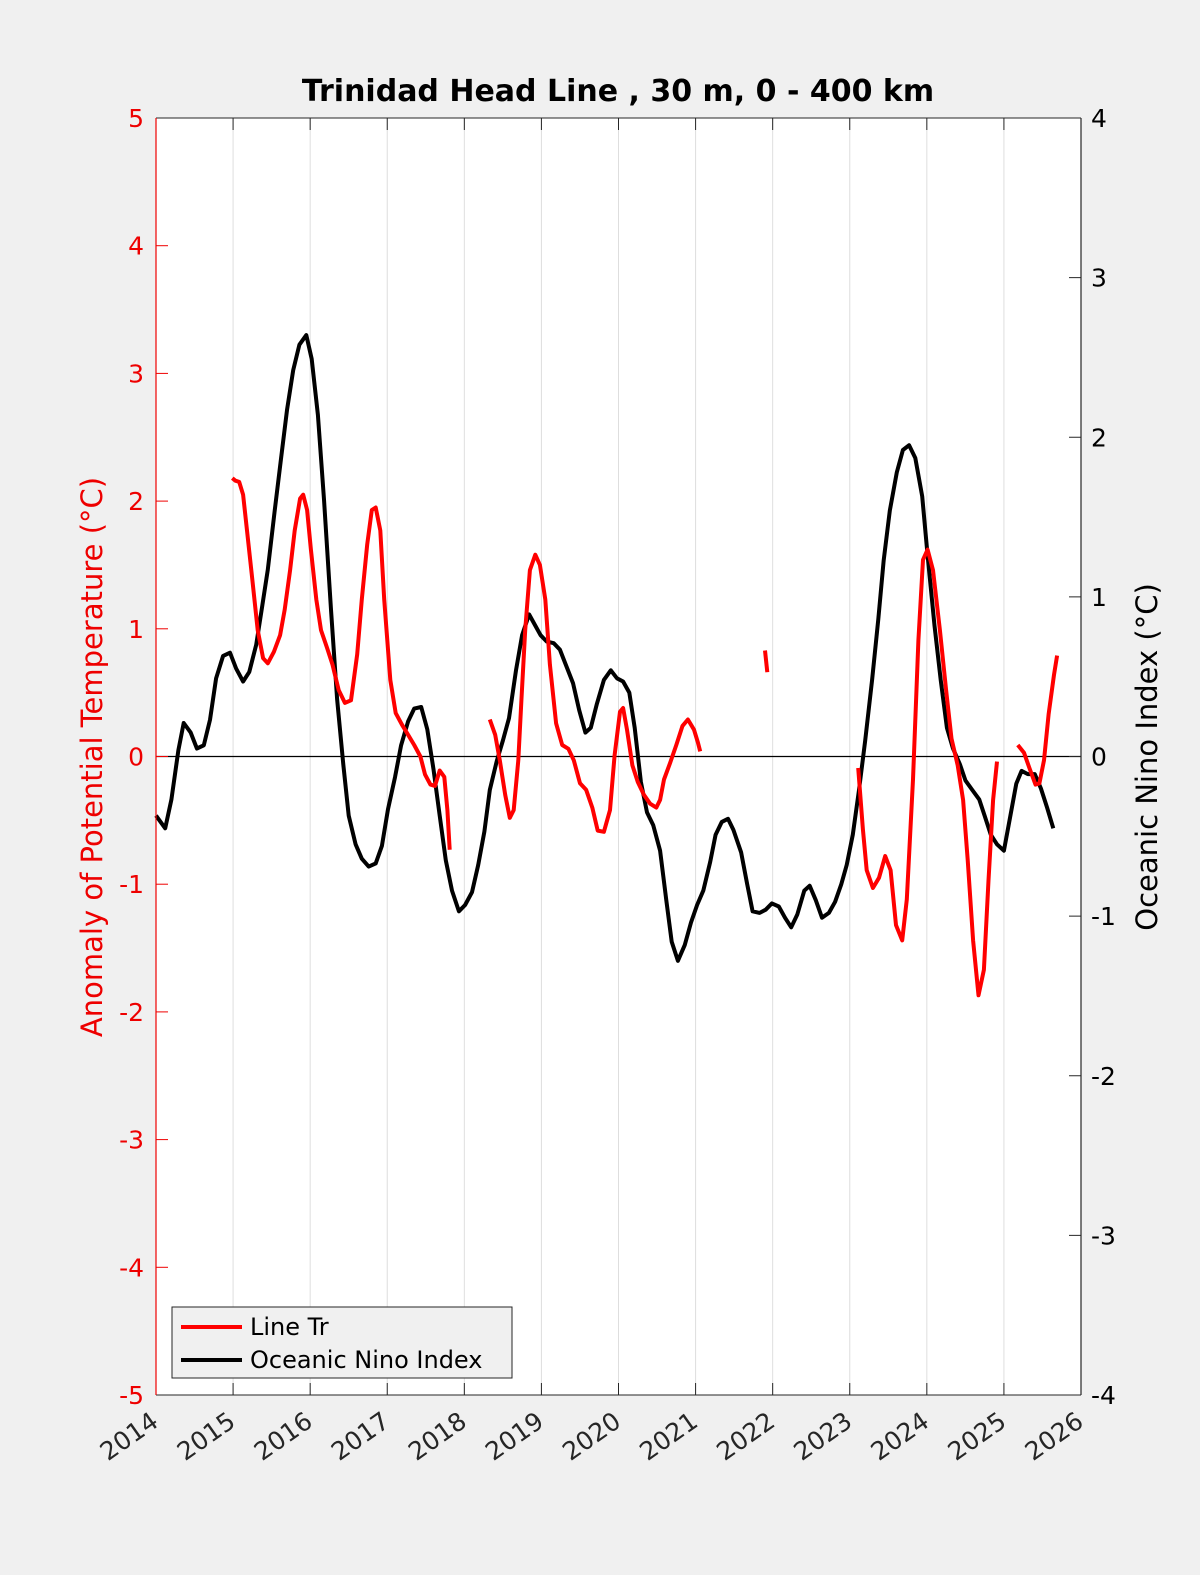 Image resolution: width=1200 pixels, height=1575 pixels. Describe the element at coordinates (1099, 118) in the screenshot. I see `right-y-tick-label: 4` at that location.